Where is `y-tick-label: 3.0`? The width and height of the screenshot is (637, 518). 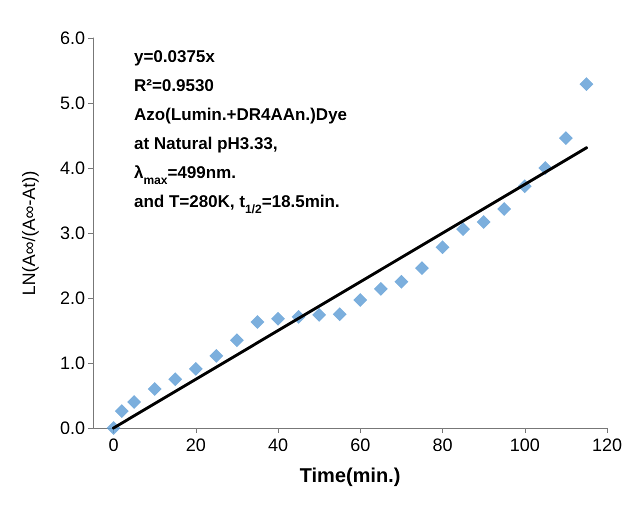 y-tick-label: 3.0 is located at coordinates (72, 233).